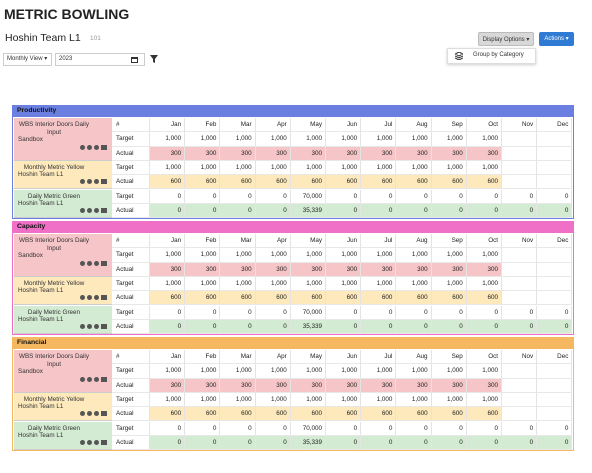 Image resolution: width=592 pixels, height=473 pixels. What do you see at coordinates (154, 59) in the screenshot?
I see `filter-icon` at bounding box center [154, 59].